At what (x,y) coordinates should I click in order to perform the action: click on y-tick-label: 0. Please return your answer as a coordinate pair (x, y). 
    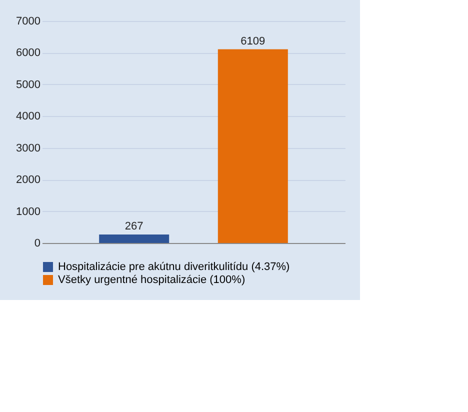
    Looking at the image, I should click on (37, 244).